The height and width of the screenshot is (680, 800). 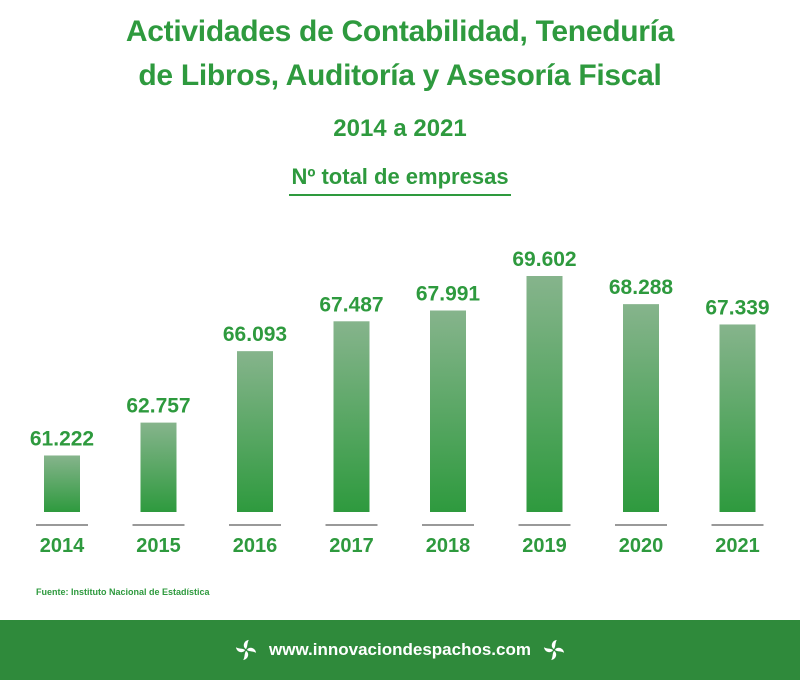 I want to click on bar-2015, so click(x=158, y=467).